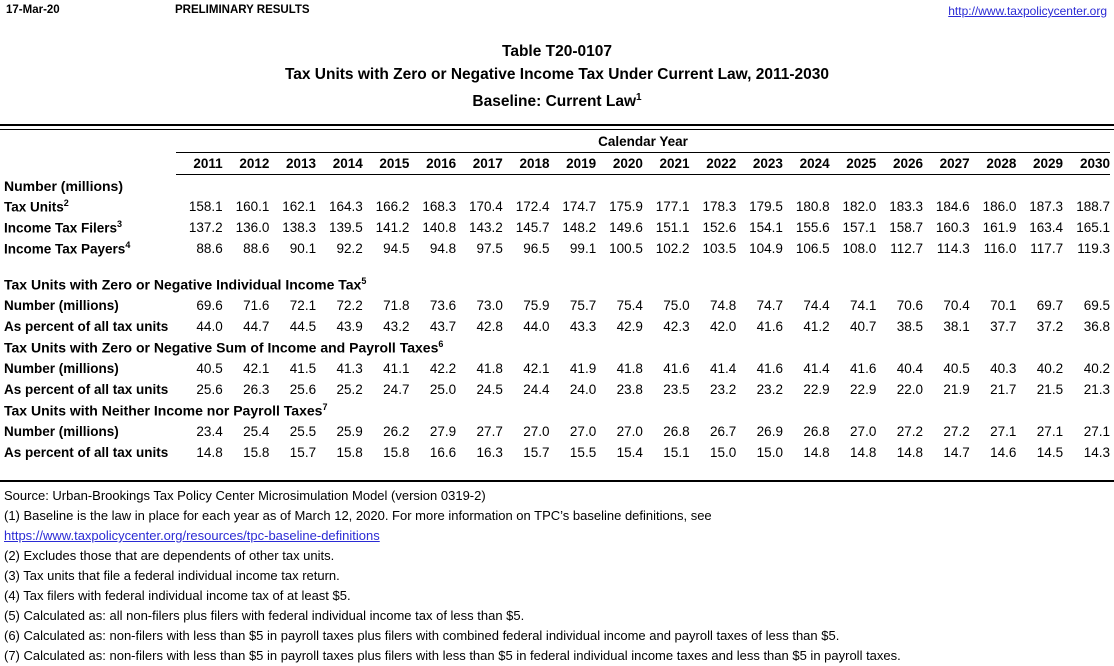 This screenshot has height=666, width=1114. Describe the element at coordinates (579, 227) in the screenshot. I see `data-cell: 148.2` at that location.